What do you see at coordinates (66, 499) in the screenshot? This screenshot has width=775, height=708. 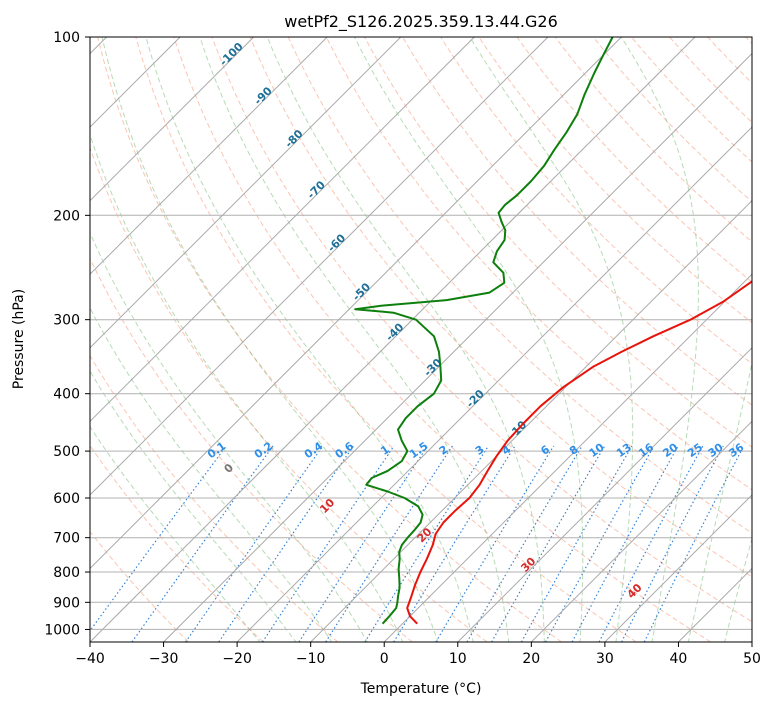 I see `y-tick-label: 600` at bounding box center [66, 499].